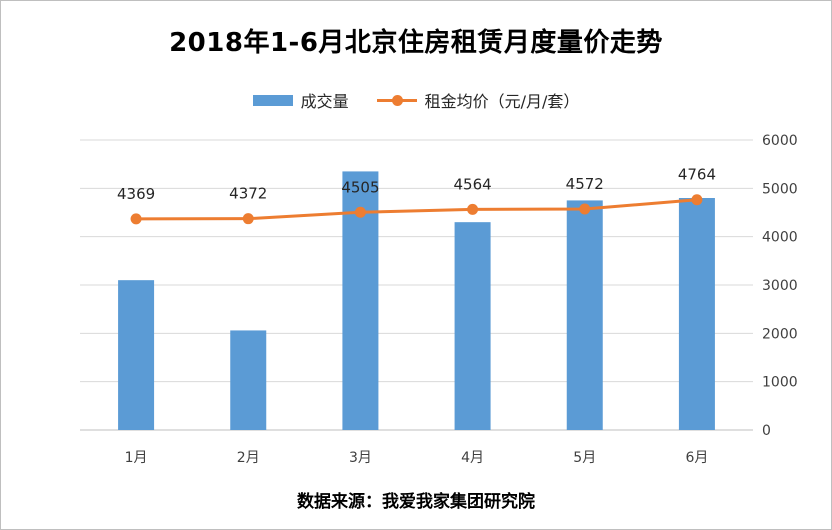 This screenshot has height=530, width=832. I want to click on legend-swatch-bar, so click(272, 100).